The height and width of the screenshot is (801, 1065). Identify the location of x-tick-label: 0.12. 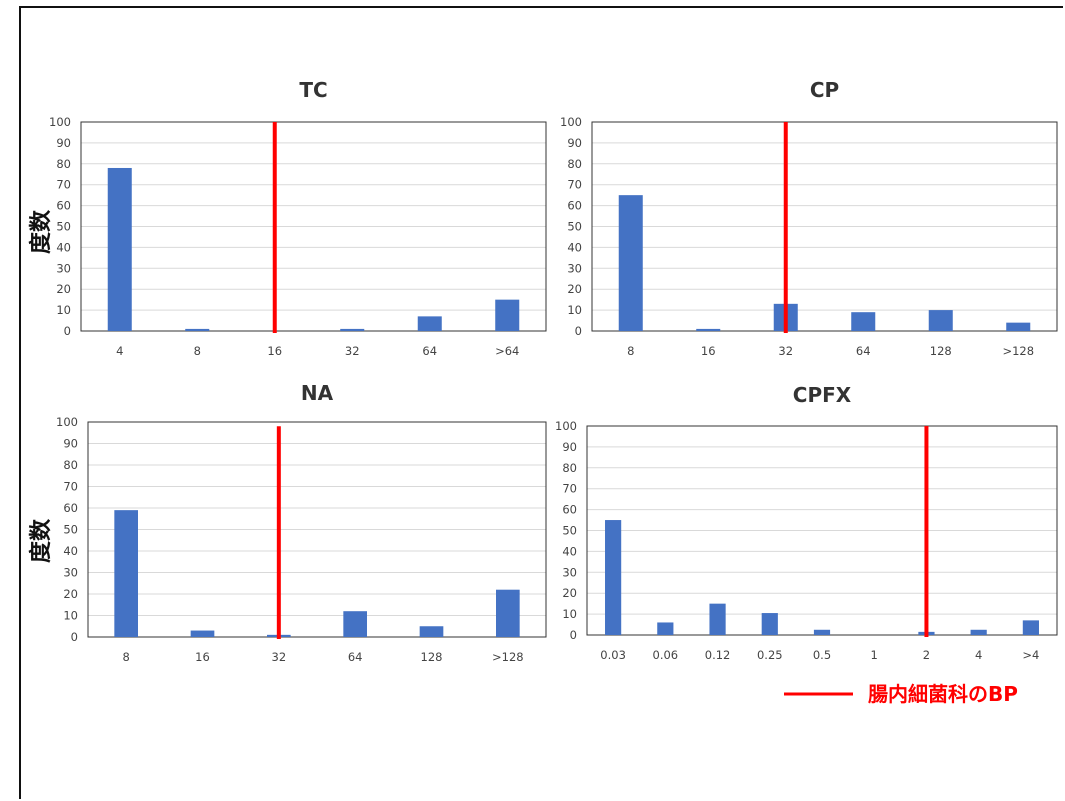
(718, 655).